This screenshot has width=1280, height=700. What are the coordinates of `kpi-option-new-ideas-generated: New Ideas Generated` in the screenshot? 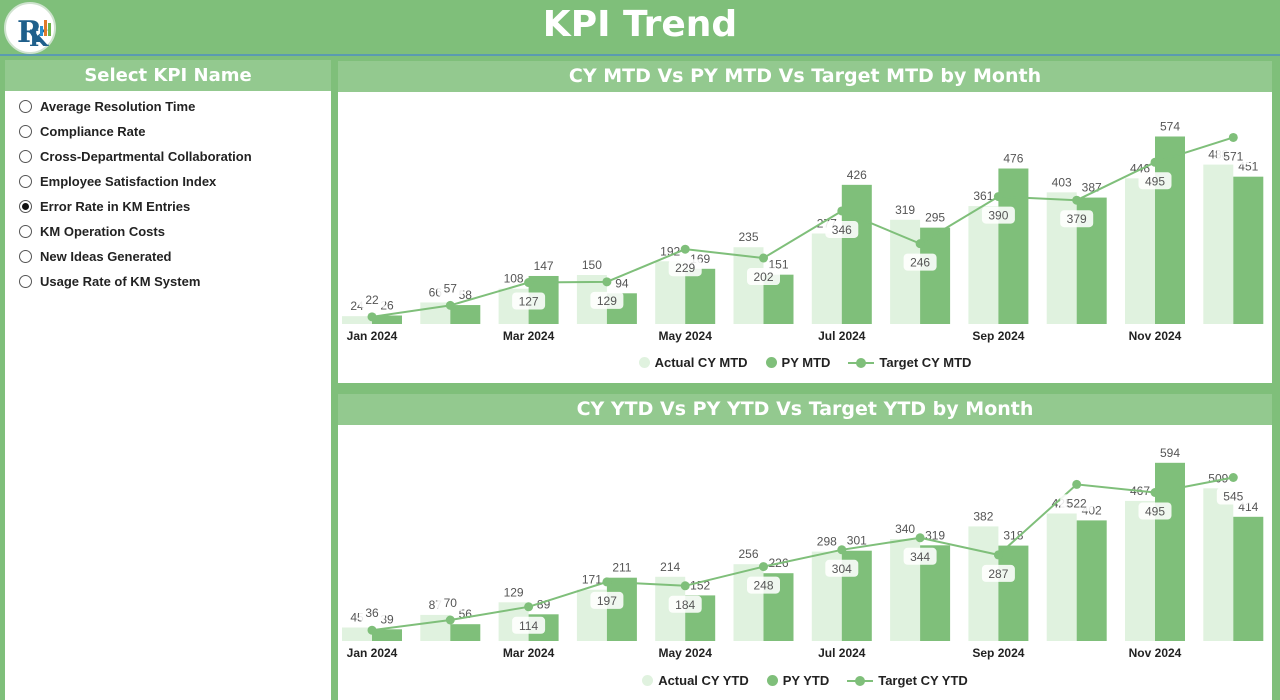 It's located at (168, 256).